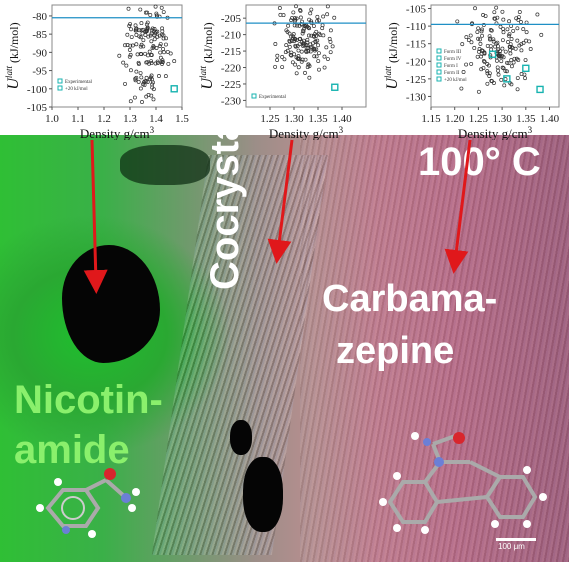  What do you see at coordinates (416, 80) in the screenshot?
I see `y-tick-label: -125` at bounding box center [416, 80].